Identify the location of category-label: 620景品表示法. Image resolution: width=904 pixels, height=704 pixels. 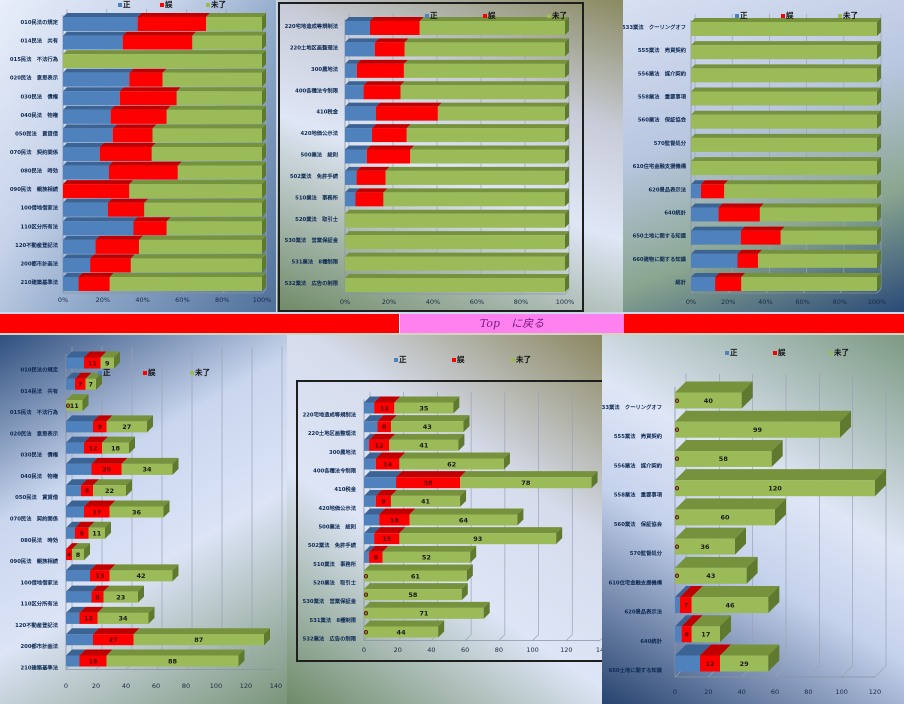
(643, 612).